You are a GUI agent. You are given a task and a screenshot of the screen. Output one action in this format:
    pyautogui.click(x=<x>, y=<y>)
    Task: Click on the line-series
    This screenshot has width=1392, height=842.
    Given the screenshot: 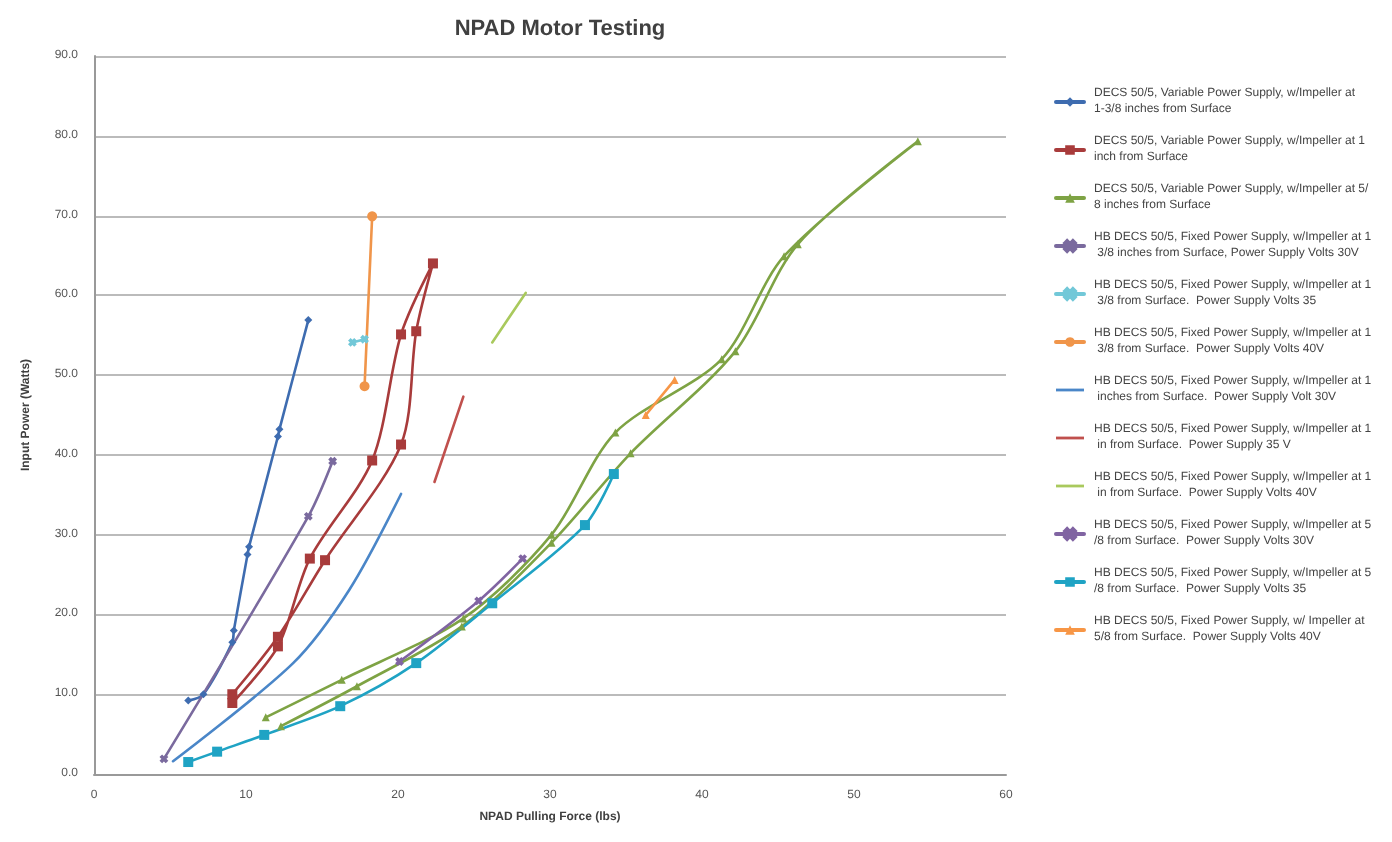 What is the action you would take?
    pyautogui.click(x=287, y=627)
    